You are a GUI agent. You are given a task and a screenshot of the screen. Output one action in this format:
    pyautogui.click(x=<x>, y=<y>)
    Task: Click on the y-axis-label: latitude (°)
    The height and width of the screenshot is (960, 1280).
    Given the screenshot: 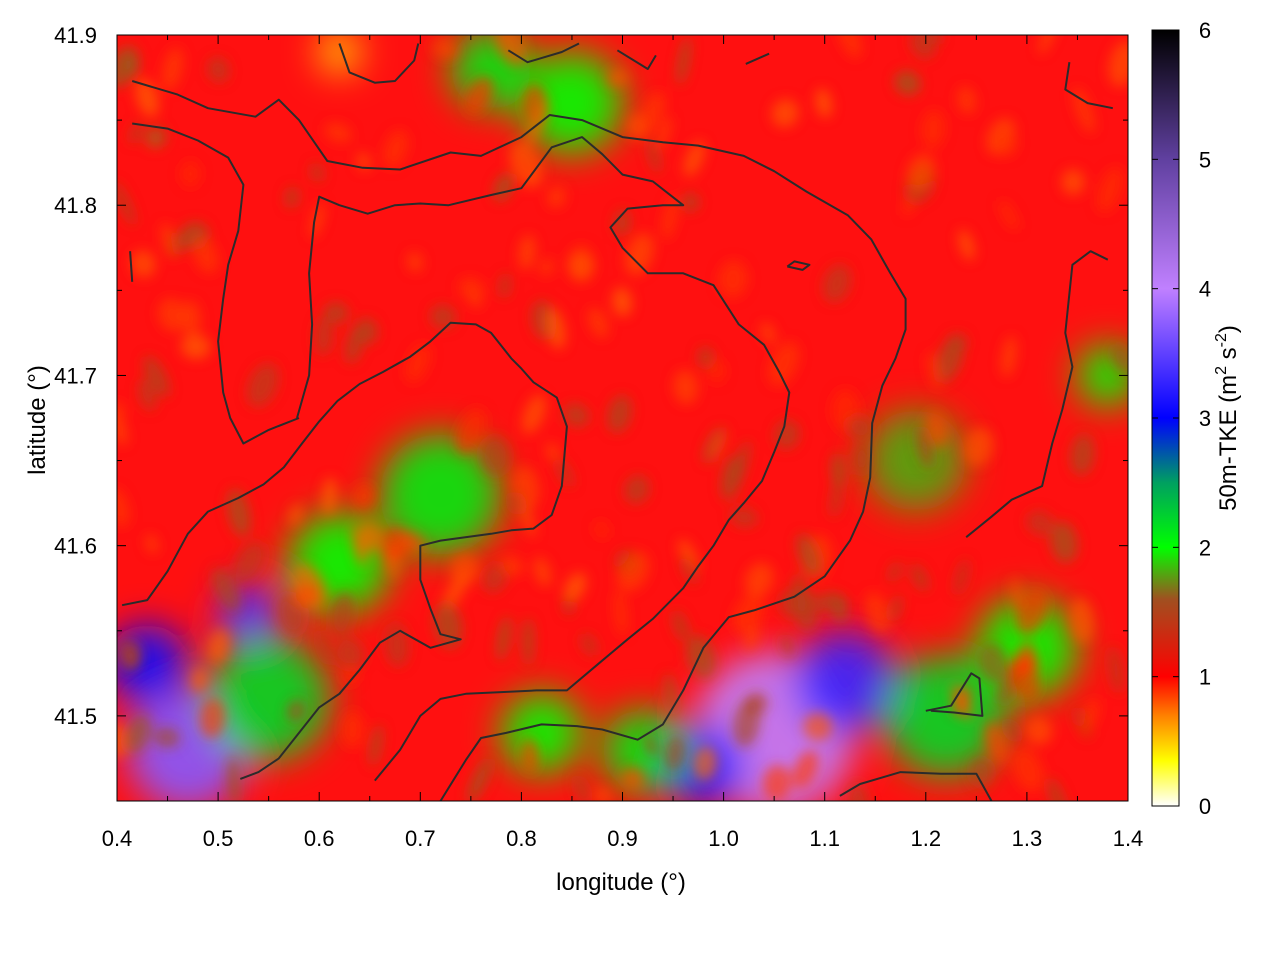 What is the action you would take?
    pyautogui.click(x=37, y=420)
    